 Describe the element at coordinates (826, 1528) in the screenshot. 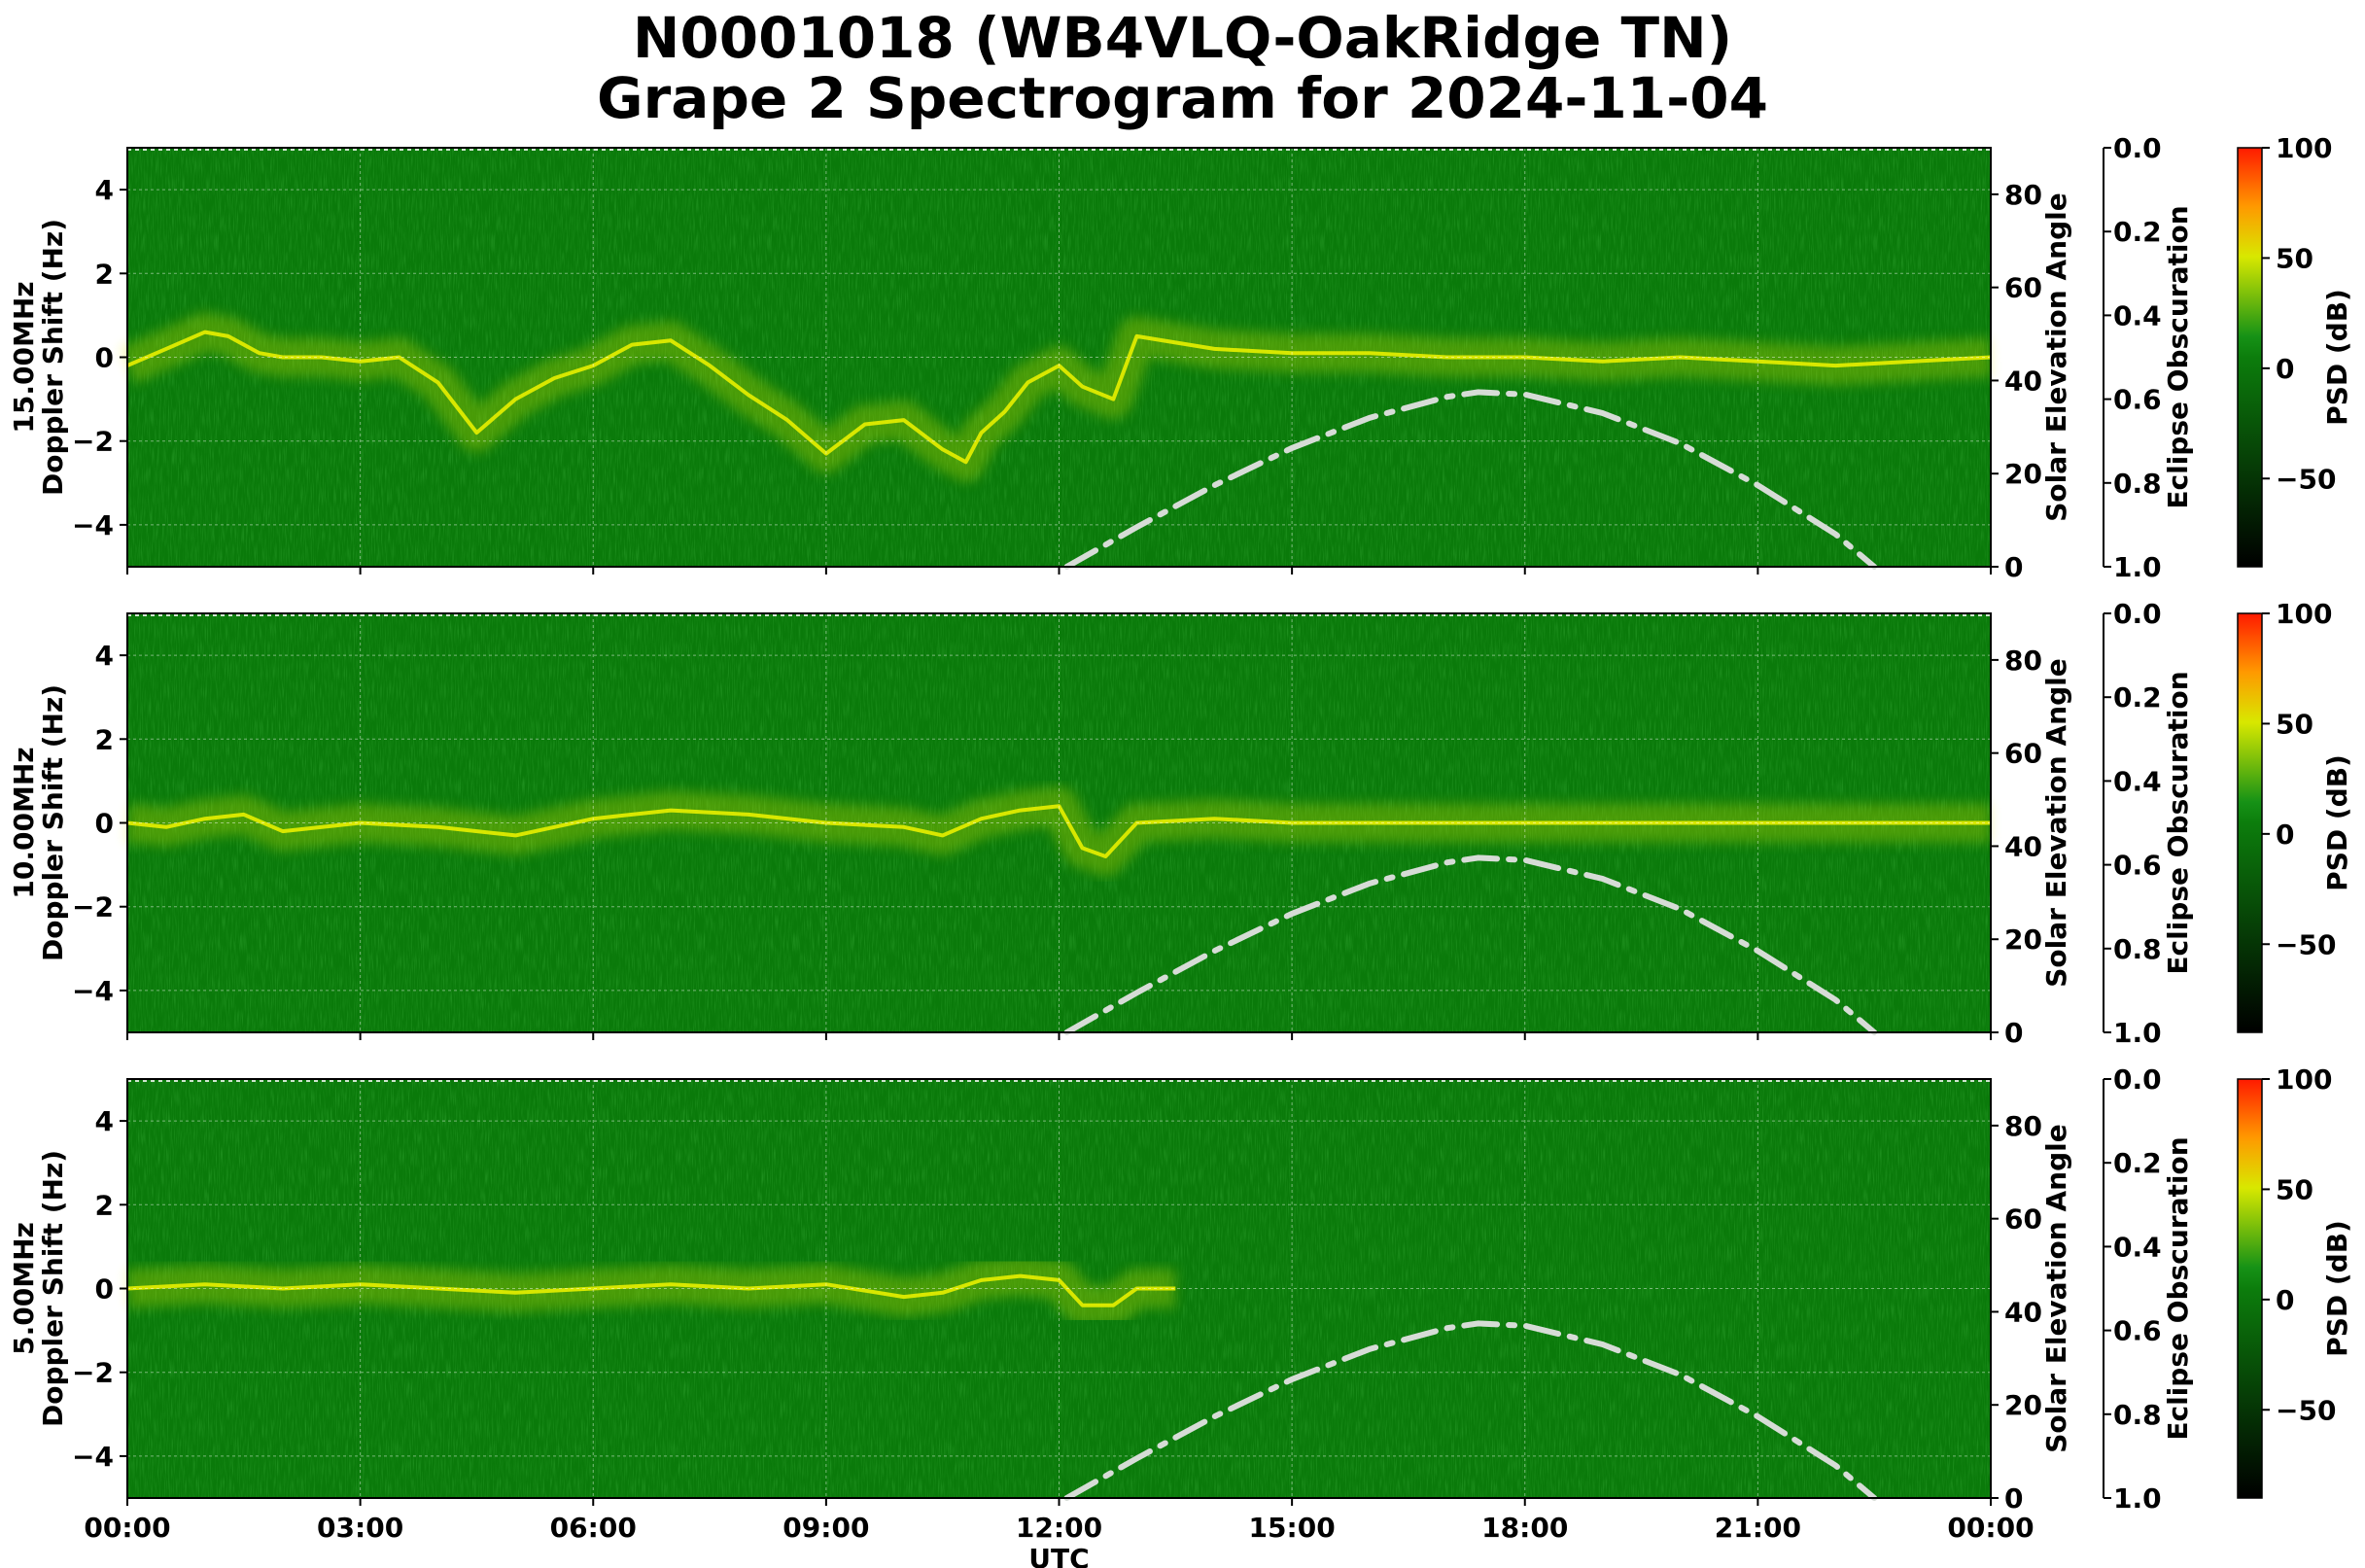

I see `x-tick-label: 09:00` at that location.